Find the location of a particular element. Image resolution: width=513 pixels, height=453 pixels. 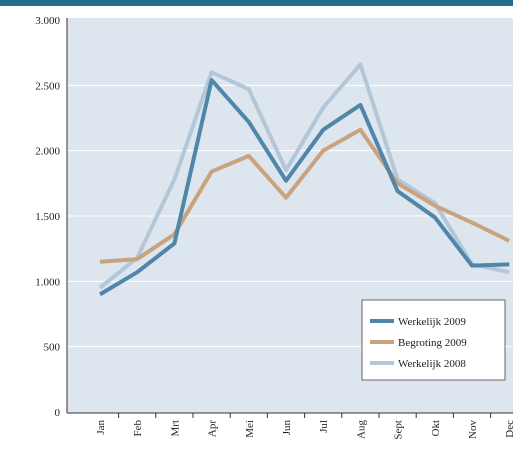

top-bar is located at coordinates (256, 3).